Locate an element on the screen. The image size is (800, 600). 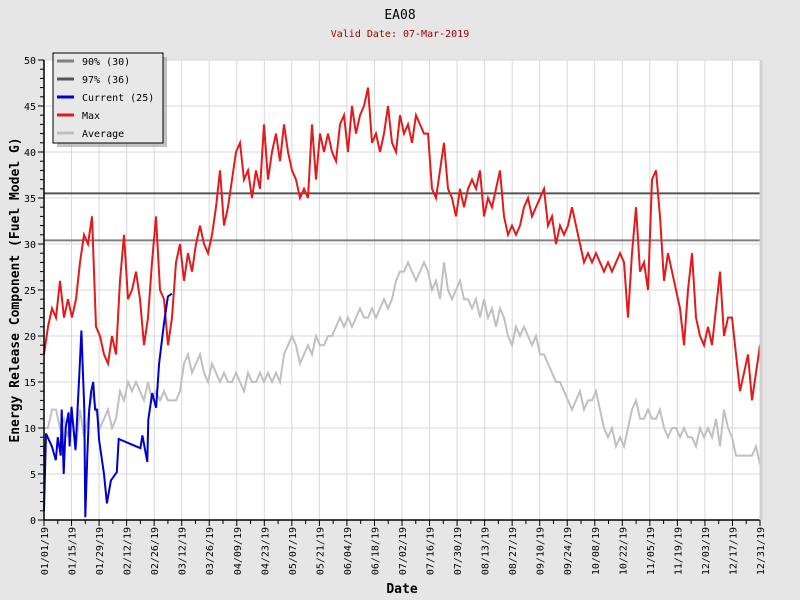
x-tick-label: 06/04/19 is located at coordinates (348, 551).